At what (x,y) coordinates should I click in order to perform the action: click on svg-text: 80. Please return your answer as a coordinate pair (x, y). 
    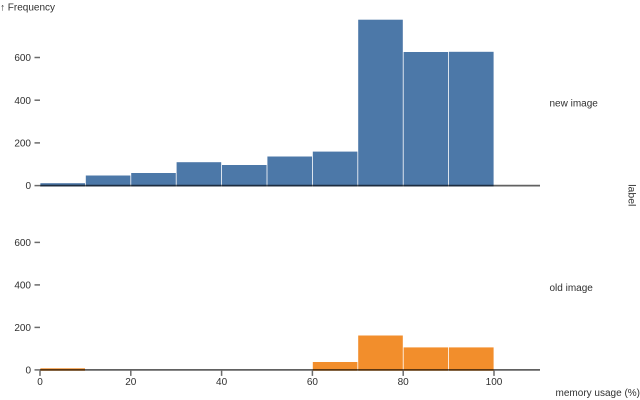
    Looking at the image, I should click on (404, 382).